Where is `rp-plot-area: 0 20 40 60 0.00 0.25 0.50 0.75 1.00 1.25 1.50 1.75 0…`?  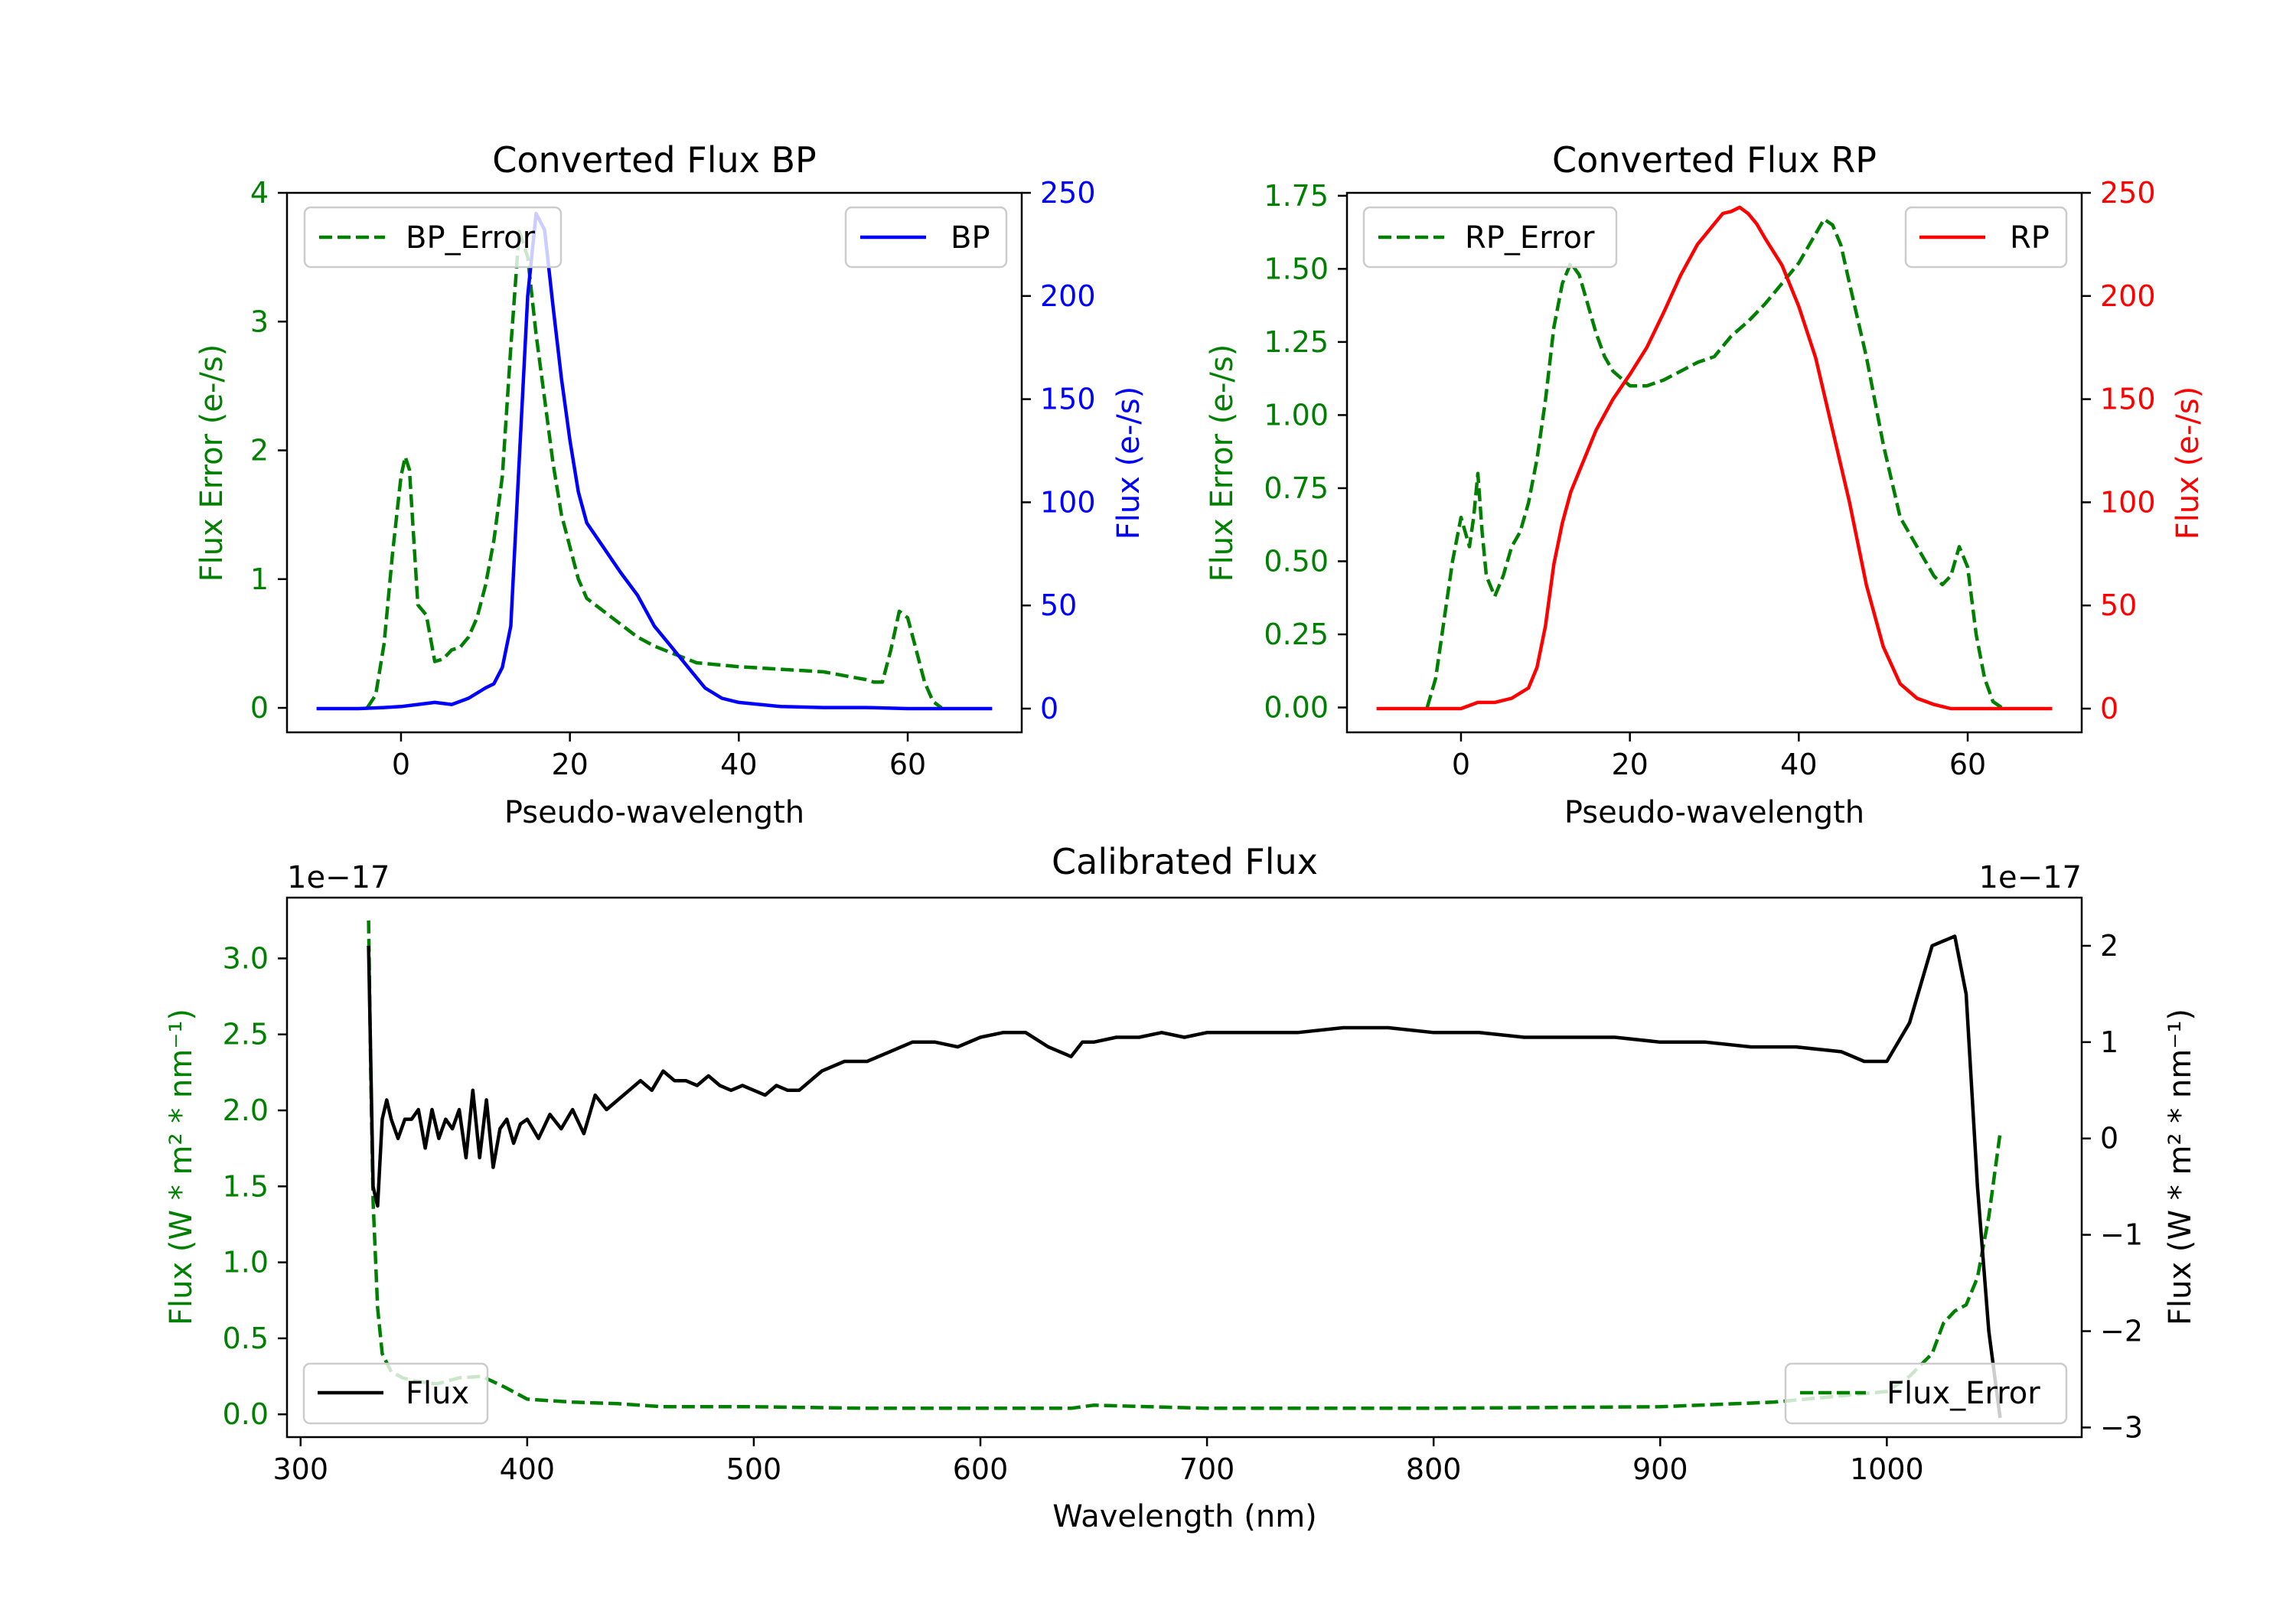 rp-plot-area: 0 20 40 60 0.00 0.25 0.50 0.75 1.00 1.25 1.50 1.75 0… is located at coordinates (1709, 479).